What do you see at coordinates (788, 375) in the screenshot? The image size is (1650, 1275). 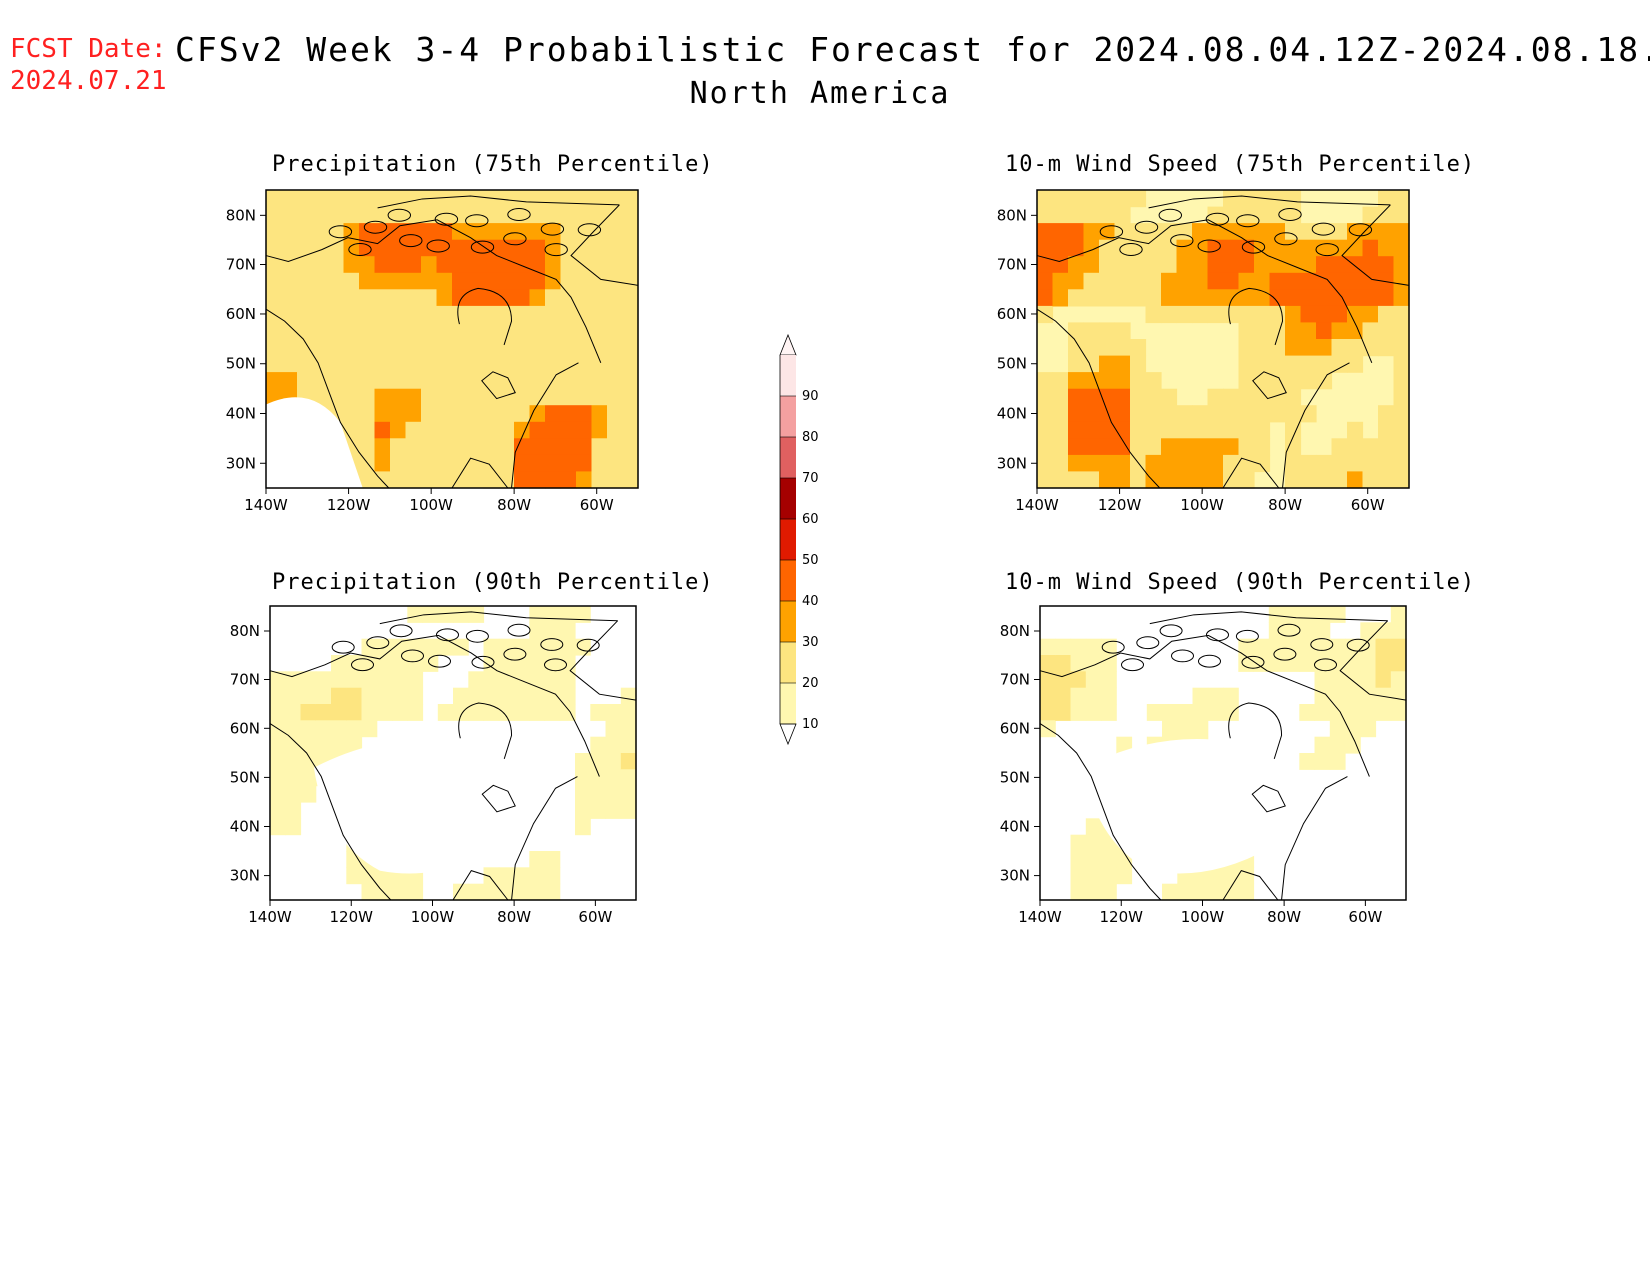 I see `colorbar-segment` at bounding box center [788, 375].